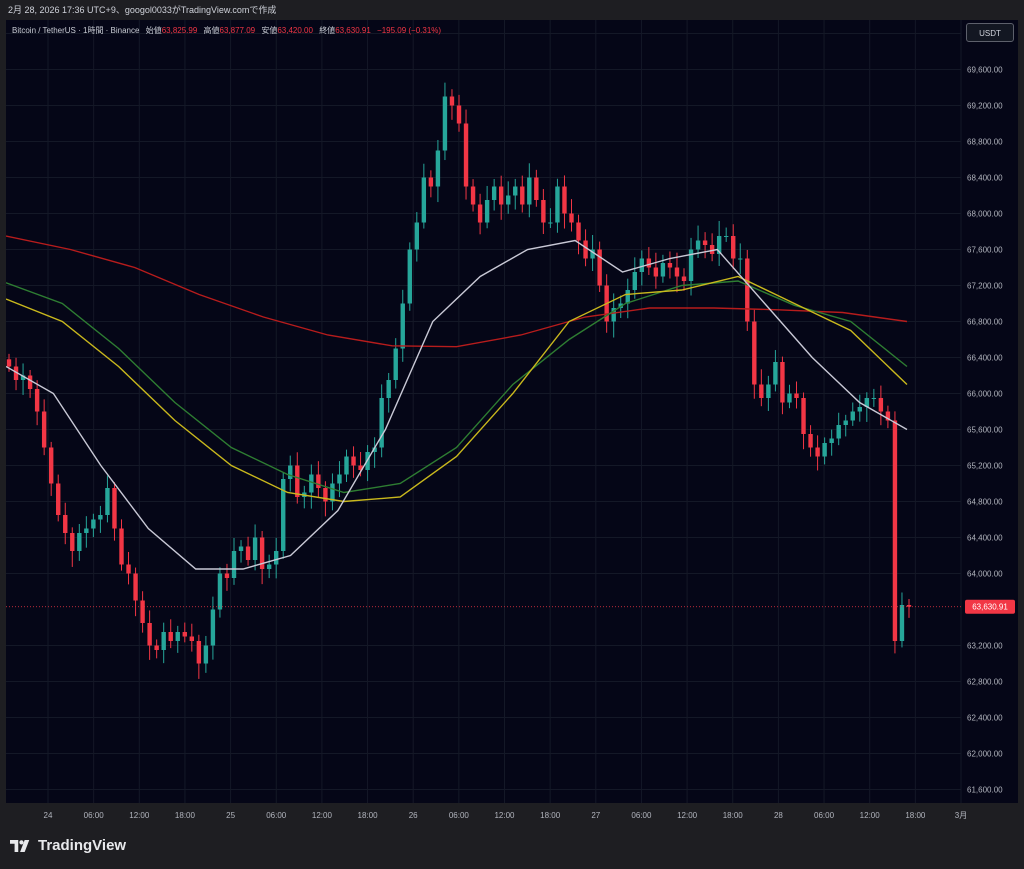  What do you see at coordinates (76, 30) in the screenshot?
I see `symbol-name: Bitcoin / TetherUS · 1時間 · Binance` at bounding box center [76, 30].